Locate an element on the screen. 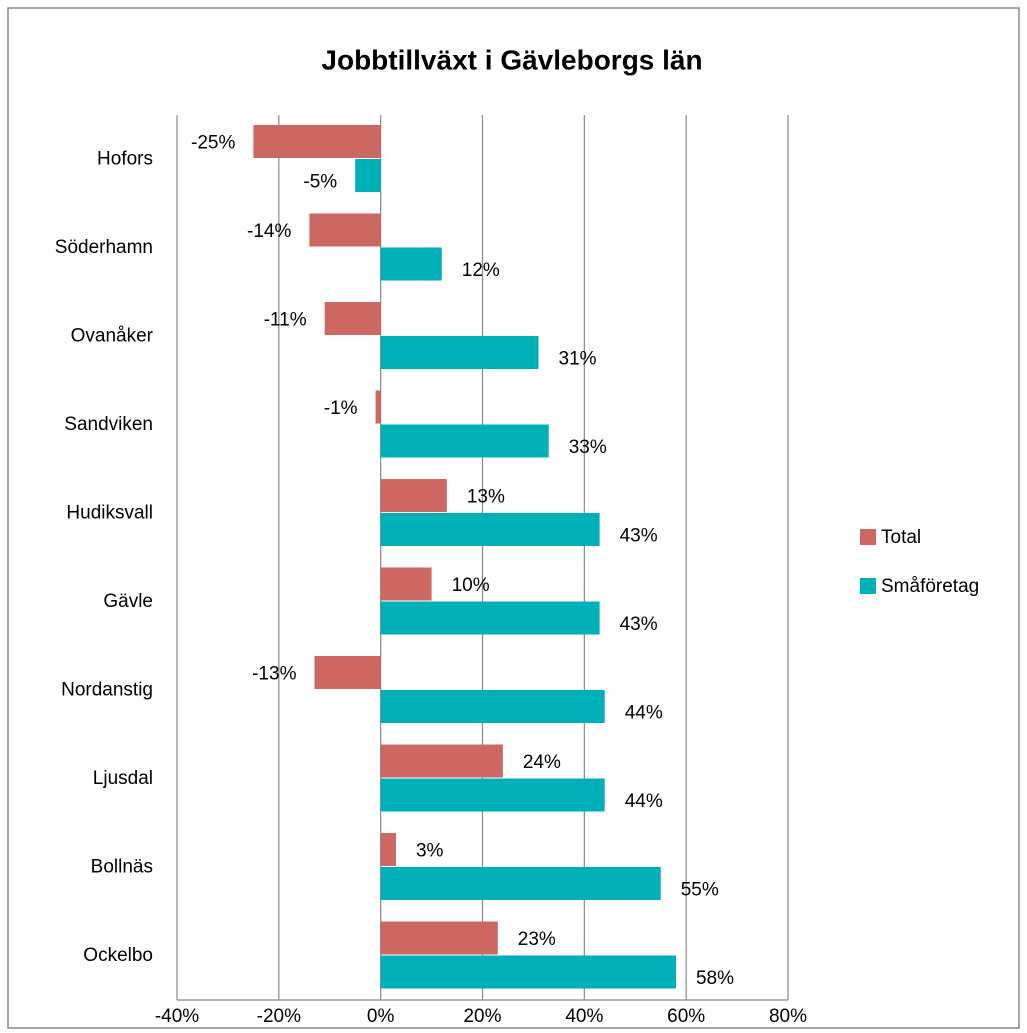 The height and width of the screenshot is (1033, 1027). data-label: -13% is located at coordinates (274, 674).